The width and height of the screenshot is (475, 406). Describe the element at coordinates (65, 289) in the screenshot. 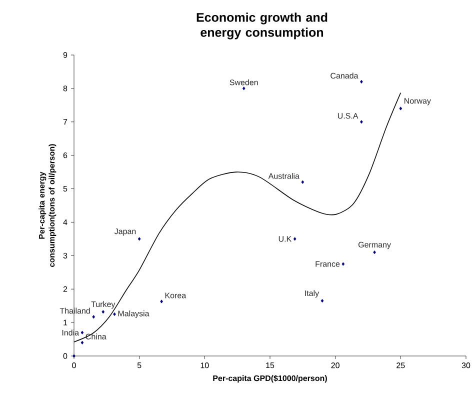

I see `y-tick-label: 2` at that location.